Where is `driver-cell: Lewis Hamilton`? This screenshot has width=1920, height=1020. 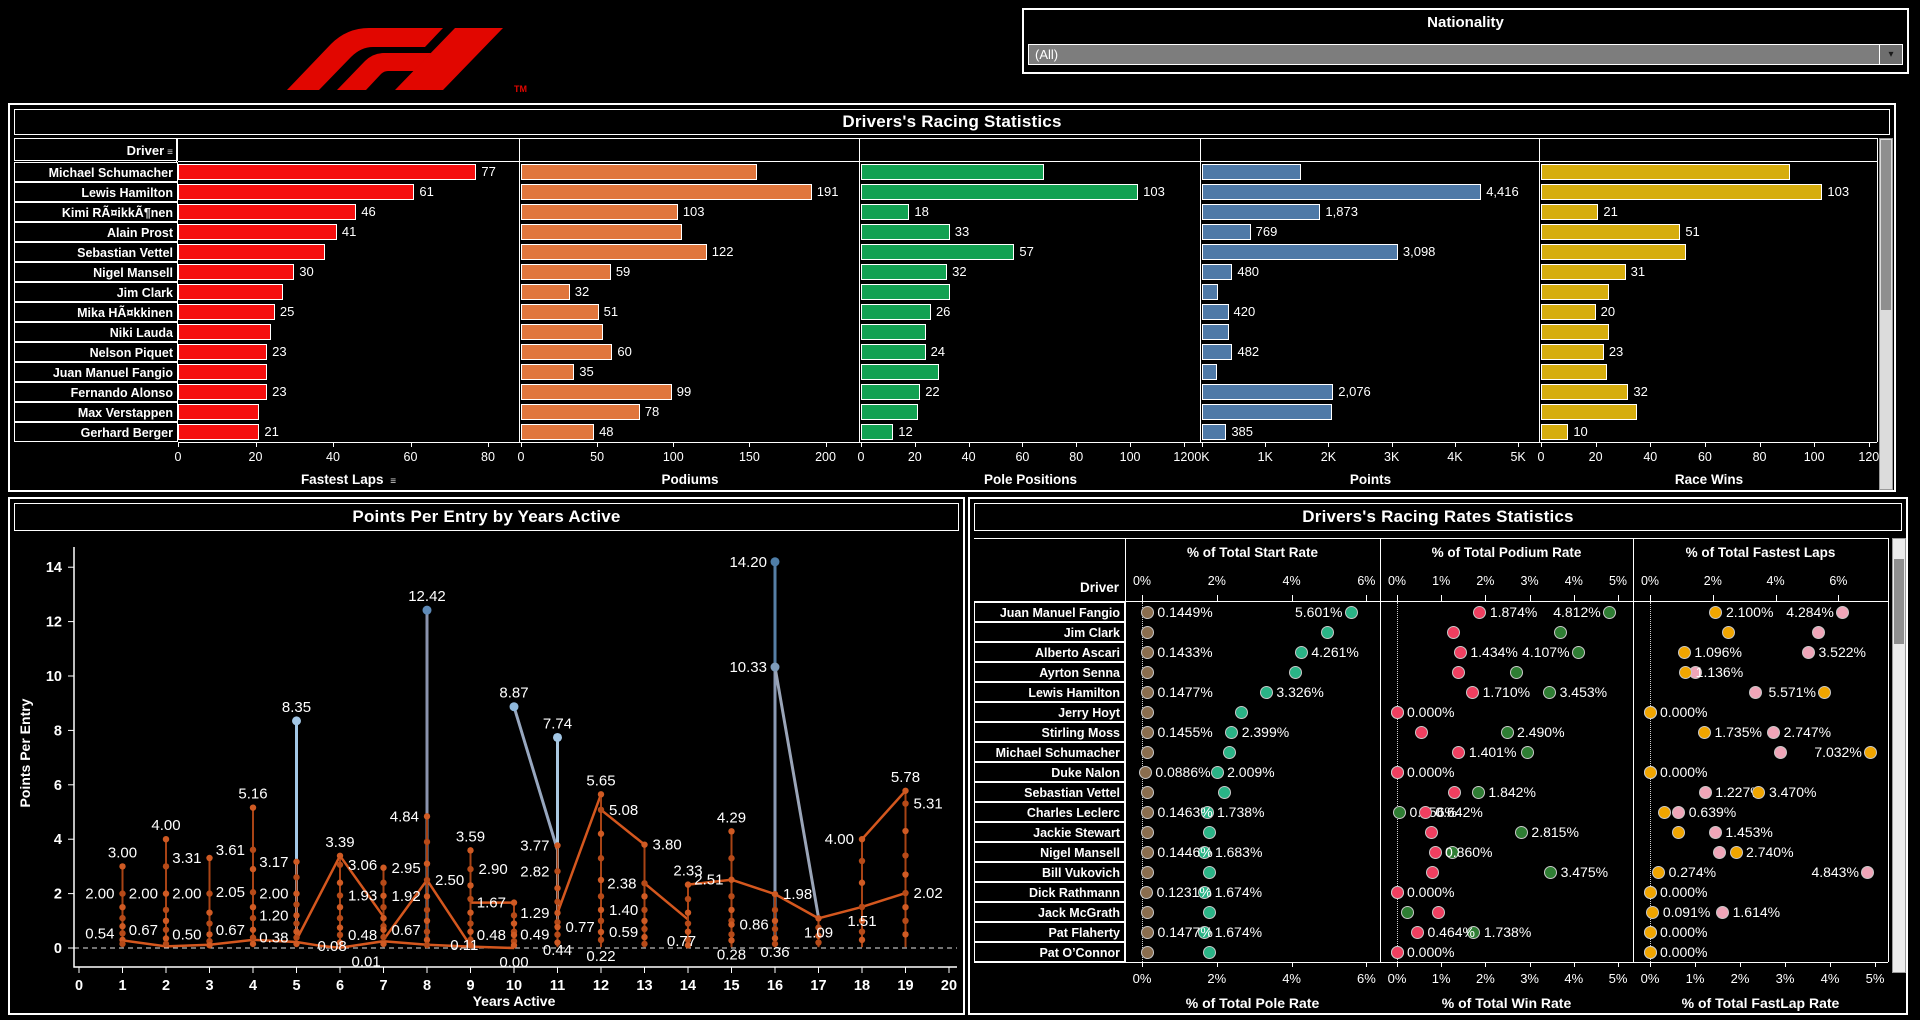 driver-cell: Lewis Hamilton is located at coordinates (1049, 692).